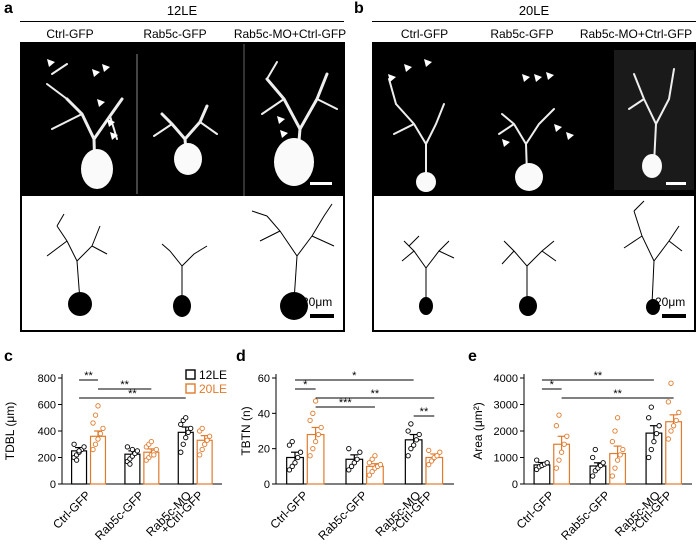 The height and width of the screenshot is (554, 700). I want to click on legend-label: 20LE, so click(213, 389).